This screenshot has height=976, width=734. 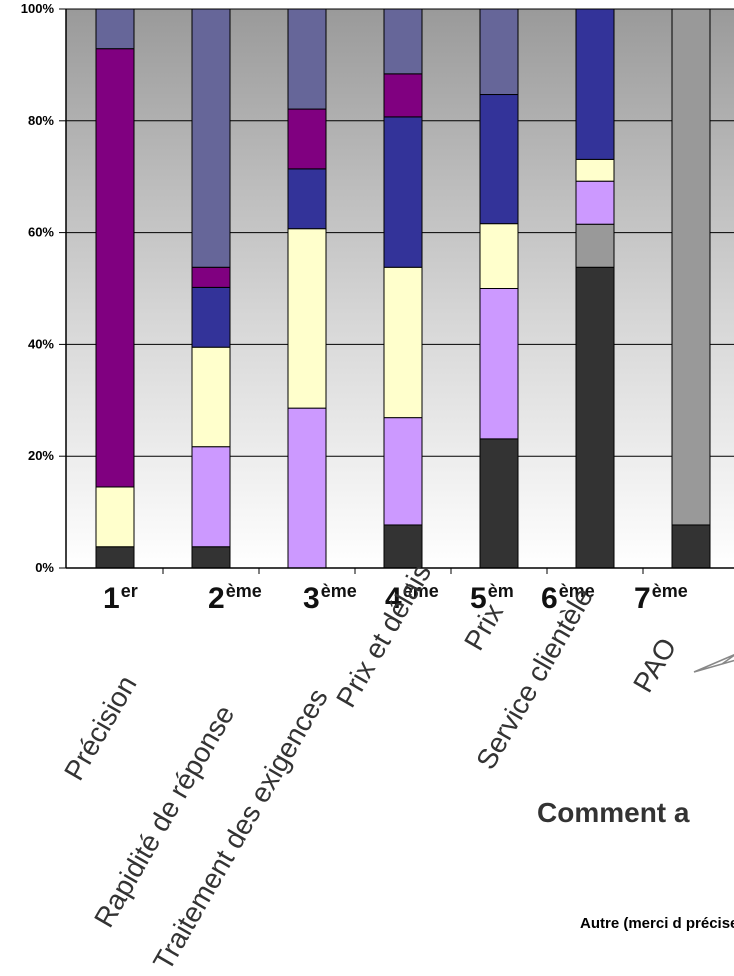 I want to click on y-tick-label: 40%, so click(x=41, y=343).